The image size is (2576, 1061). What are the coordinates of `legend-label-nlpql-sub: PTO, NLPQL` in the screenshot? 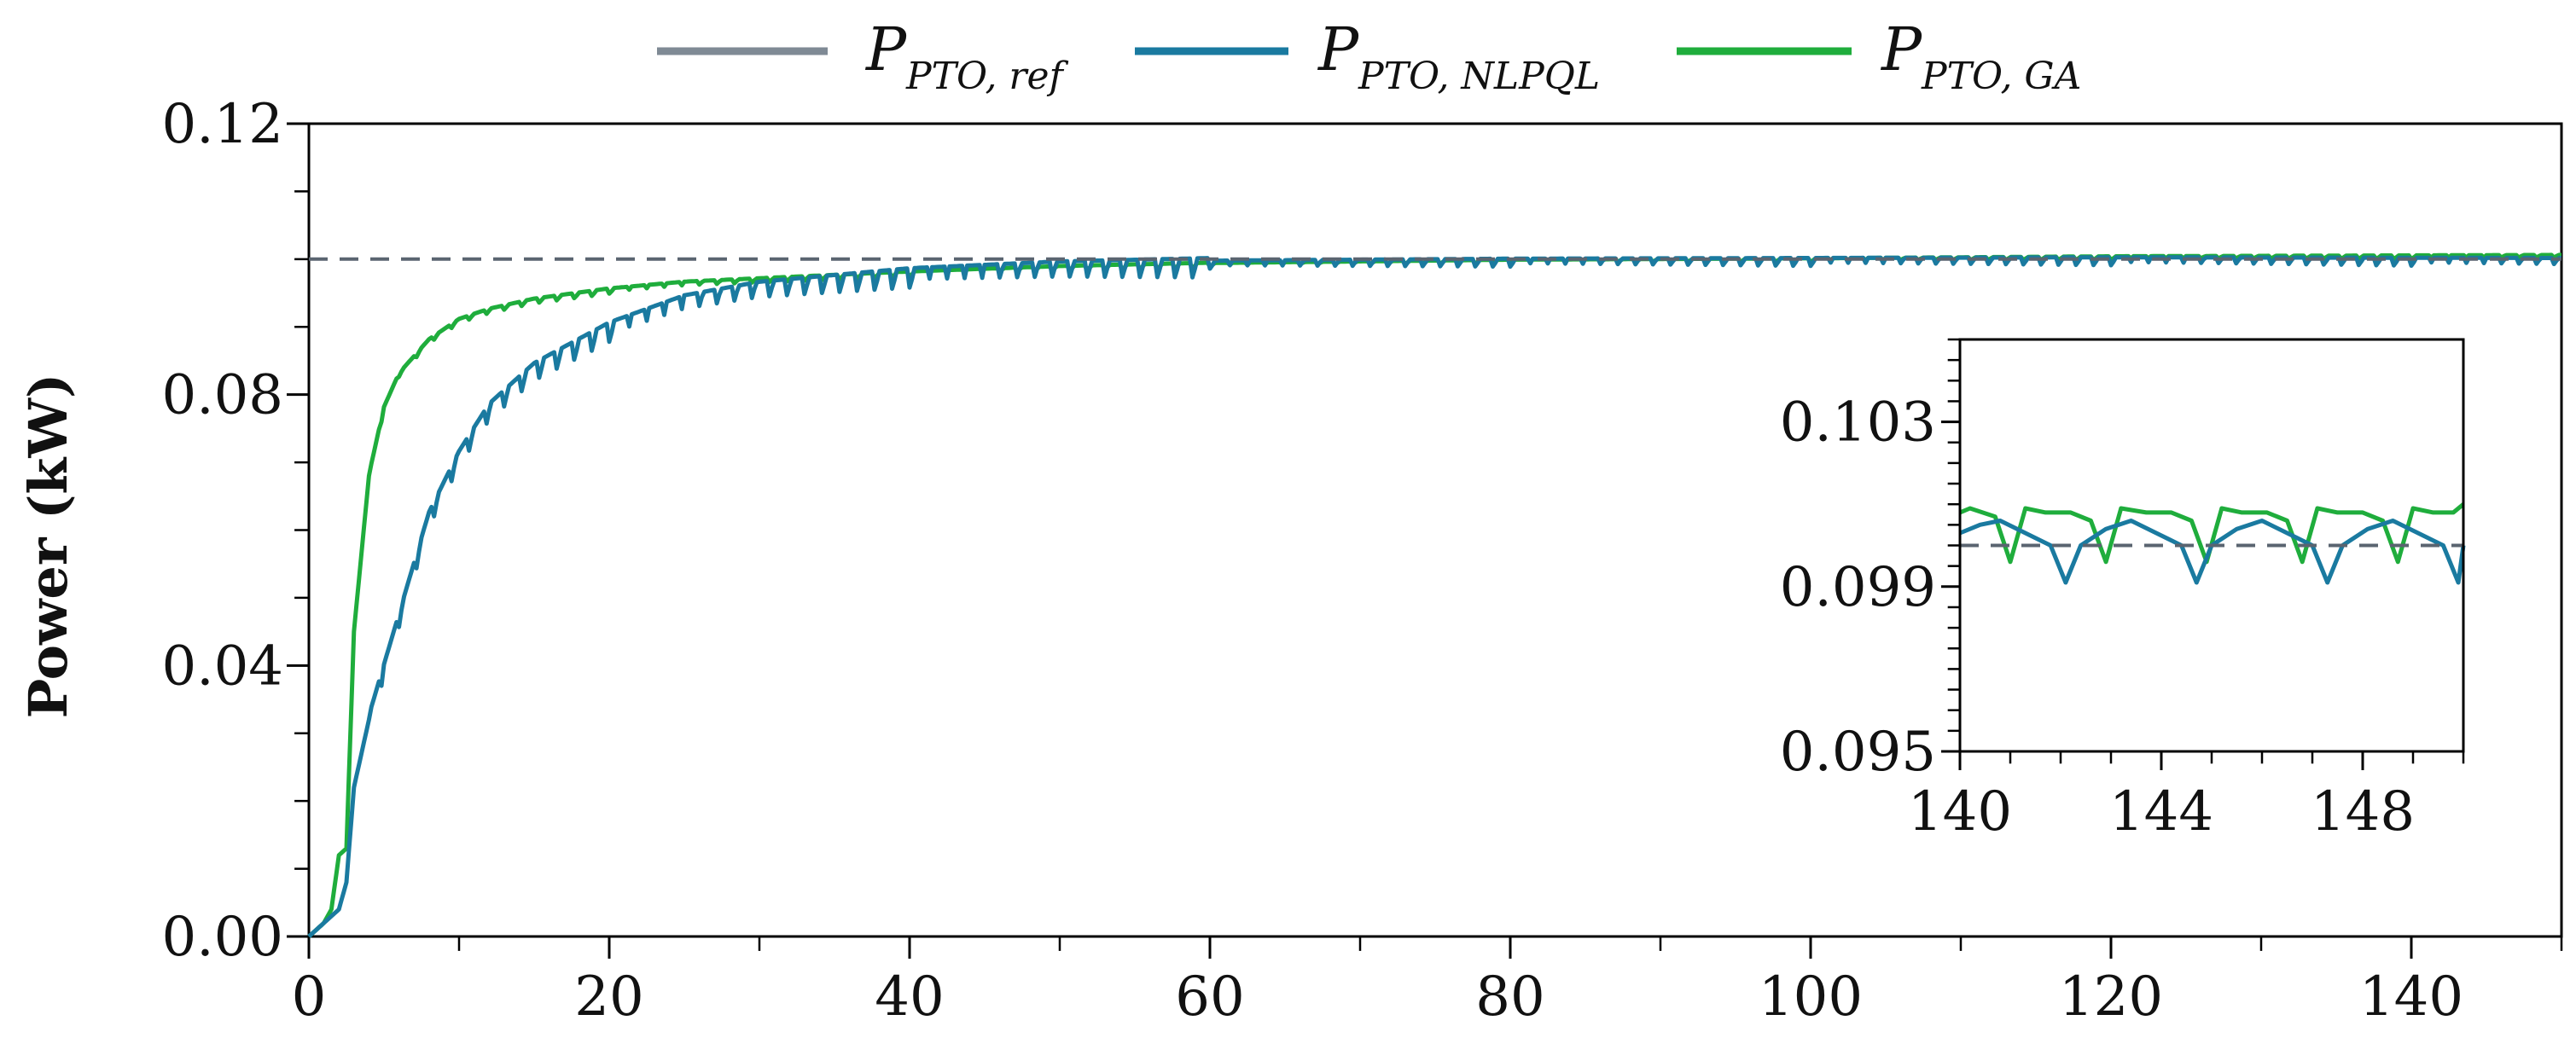 It's located at (1479, 76).